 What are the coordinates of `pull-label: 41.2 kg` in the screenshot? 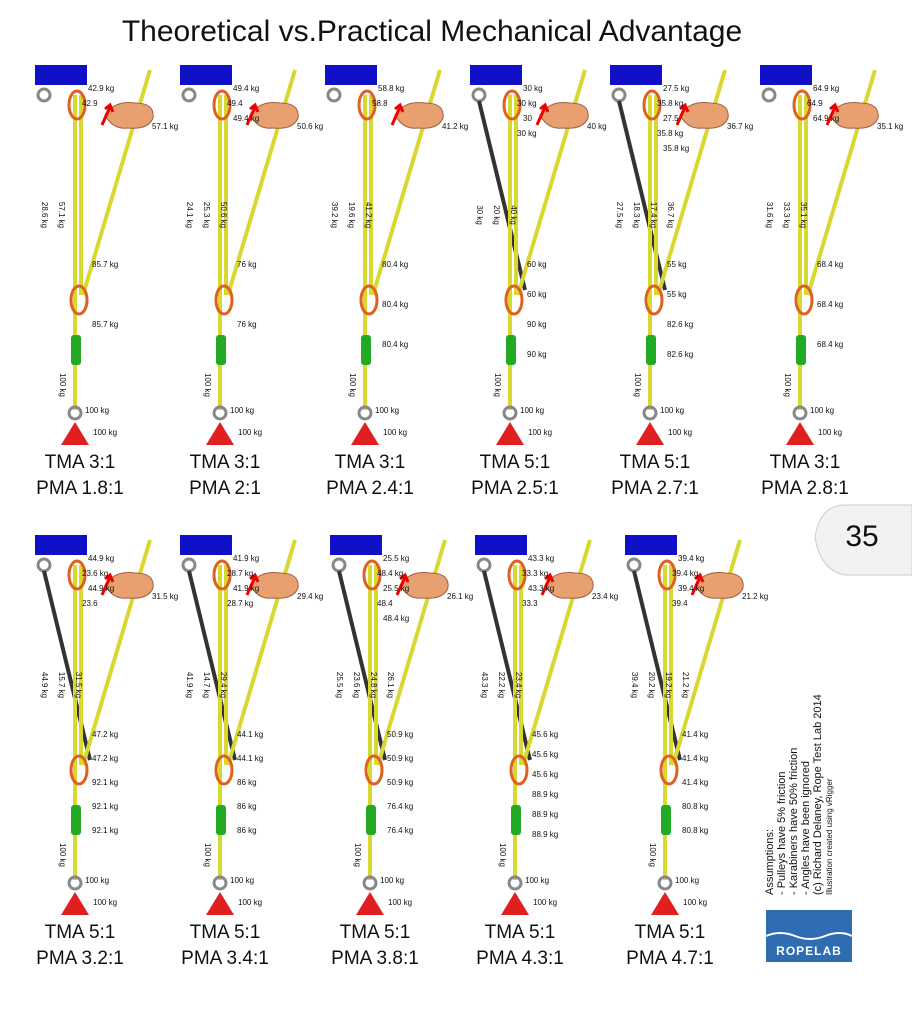 It's located at (455, 126).